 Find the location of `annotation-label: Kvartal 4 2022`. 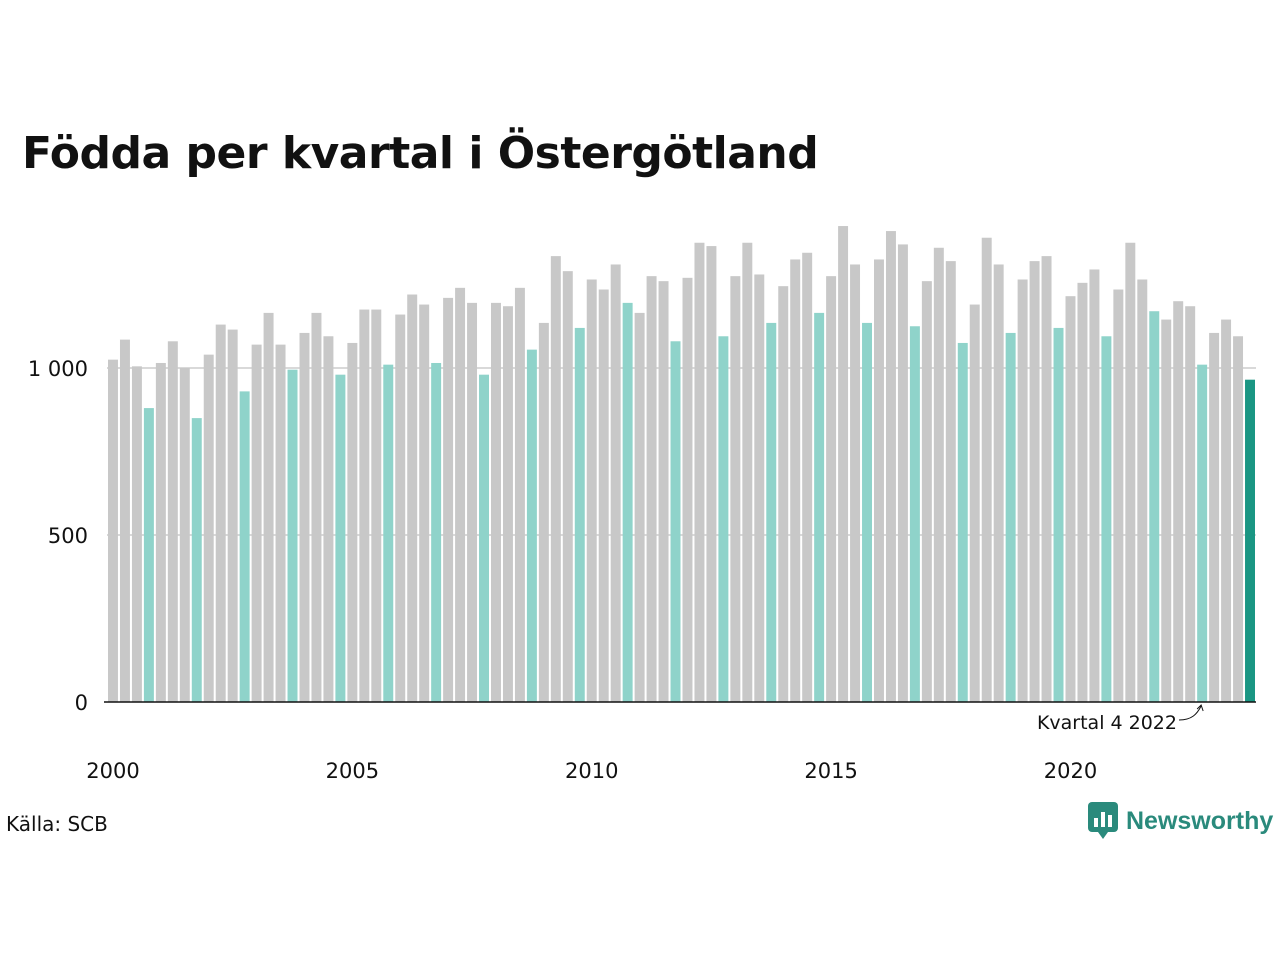

annotation-label: Kvartal 4 2022 is located at coordinates (1107, 723).